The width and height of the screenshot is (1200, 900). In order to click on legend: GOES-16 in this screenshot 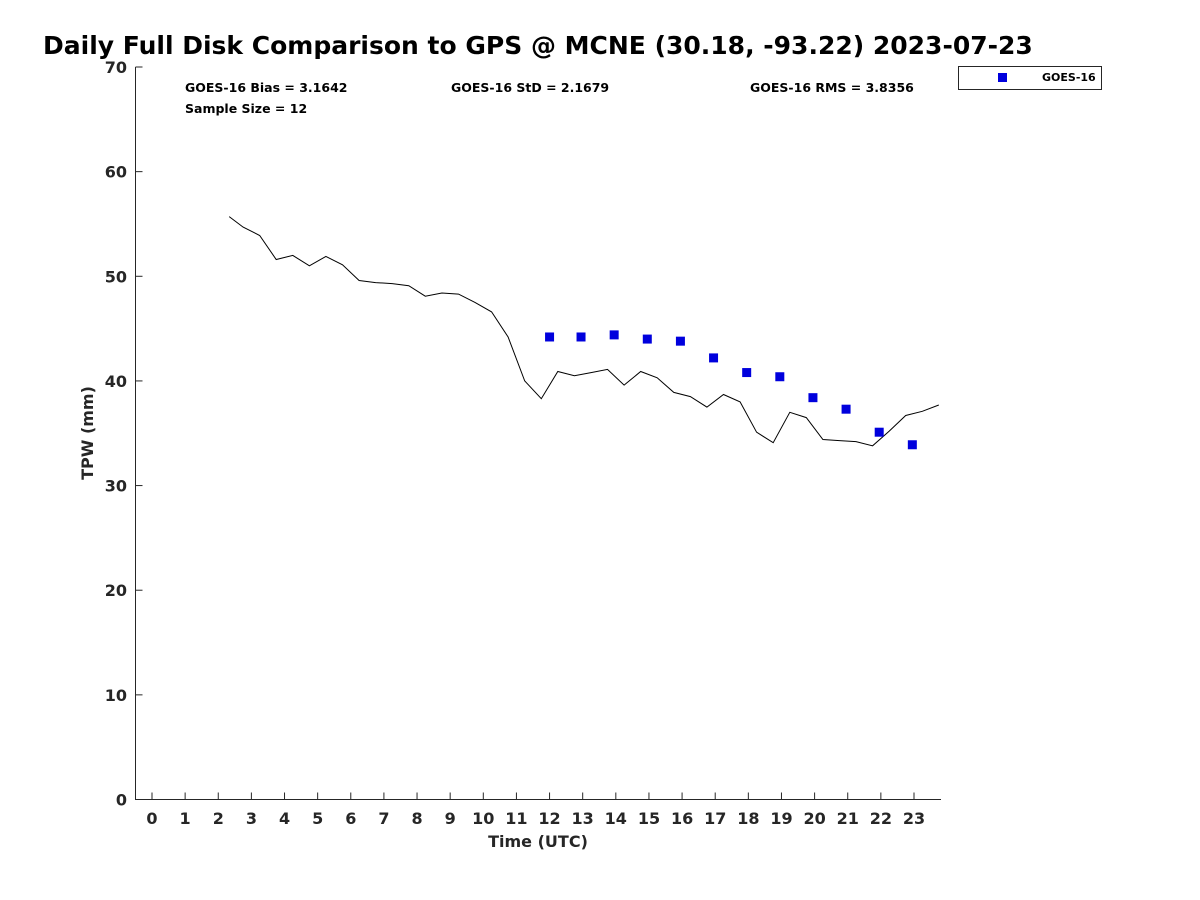, I will do `click(1030, 78)`.